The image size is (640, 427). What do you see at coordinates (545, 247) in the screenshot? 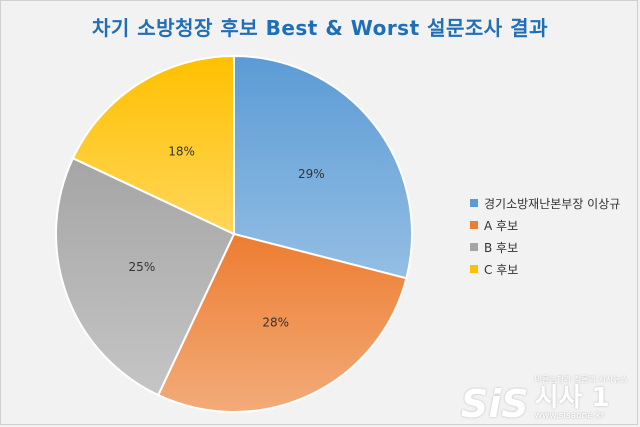
I see `legend-item-2: B 후보` at bounding box center [545, 247].